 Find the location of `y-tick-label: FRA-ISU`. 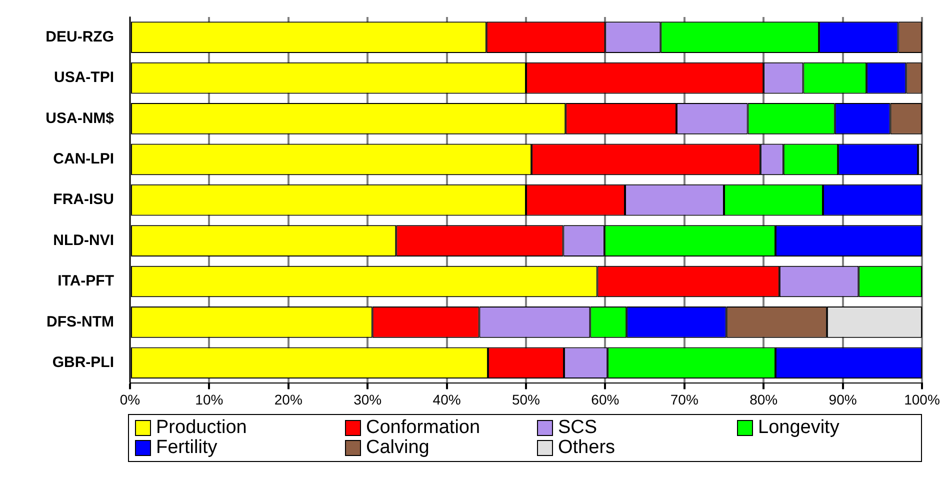

y-tick-label: FRA-ISU is located at coordinates (83, 199).